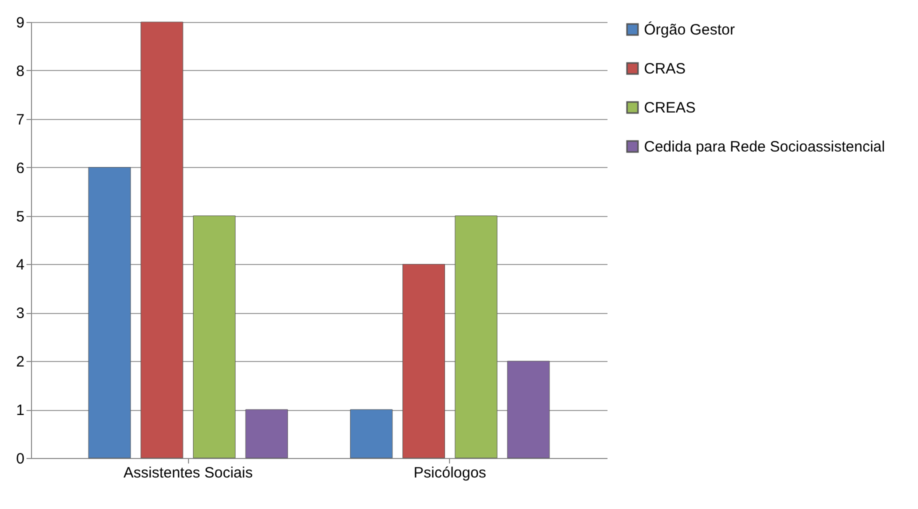 The width and height of the screenshot is (918, 509). I want to click on x-tick-label: Assistentes Sociais, so click(188, 473).